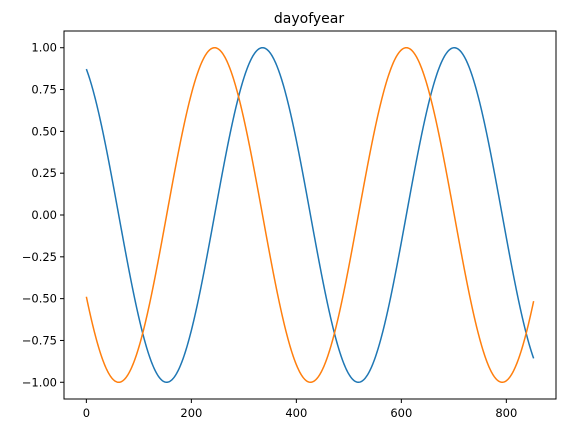  I want to click on y-tick-label: −0.25, so click(39, 257).